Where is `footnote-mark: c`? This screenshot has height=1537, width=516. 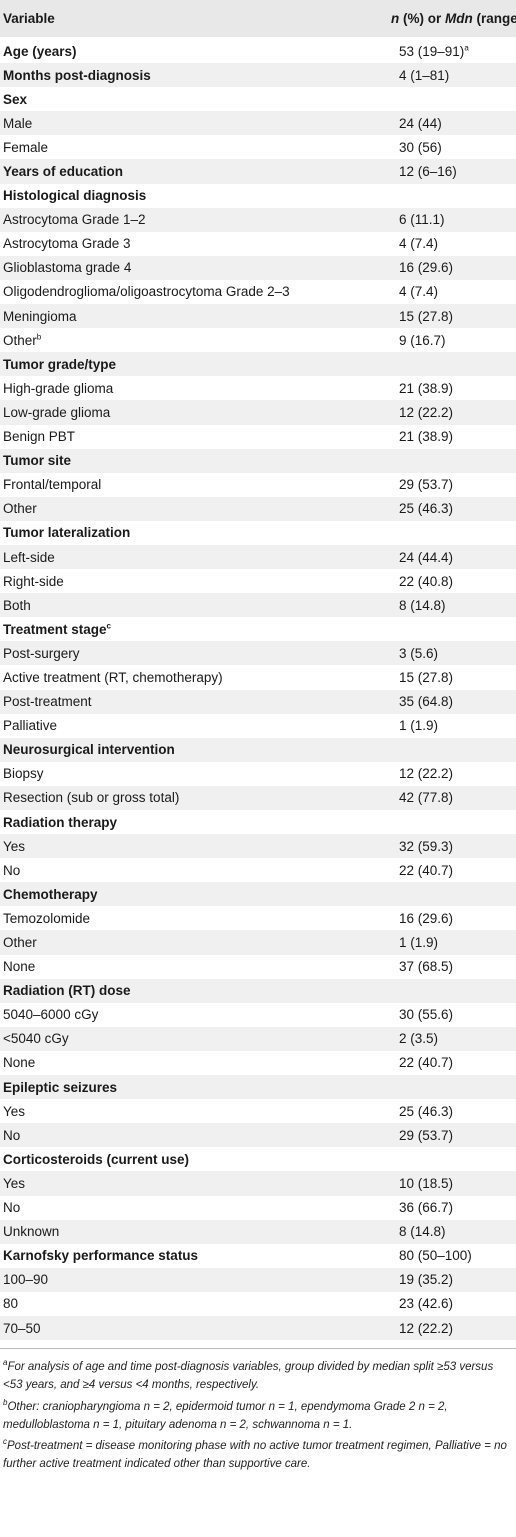 footnote-mark: c is located at coordinates (108, 626).